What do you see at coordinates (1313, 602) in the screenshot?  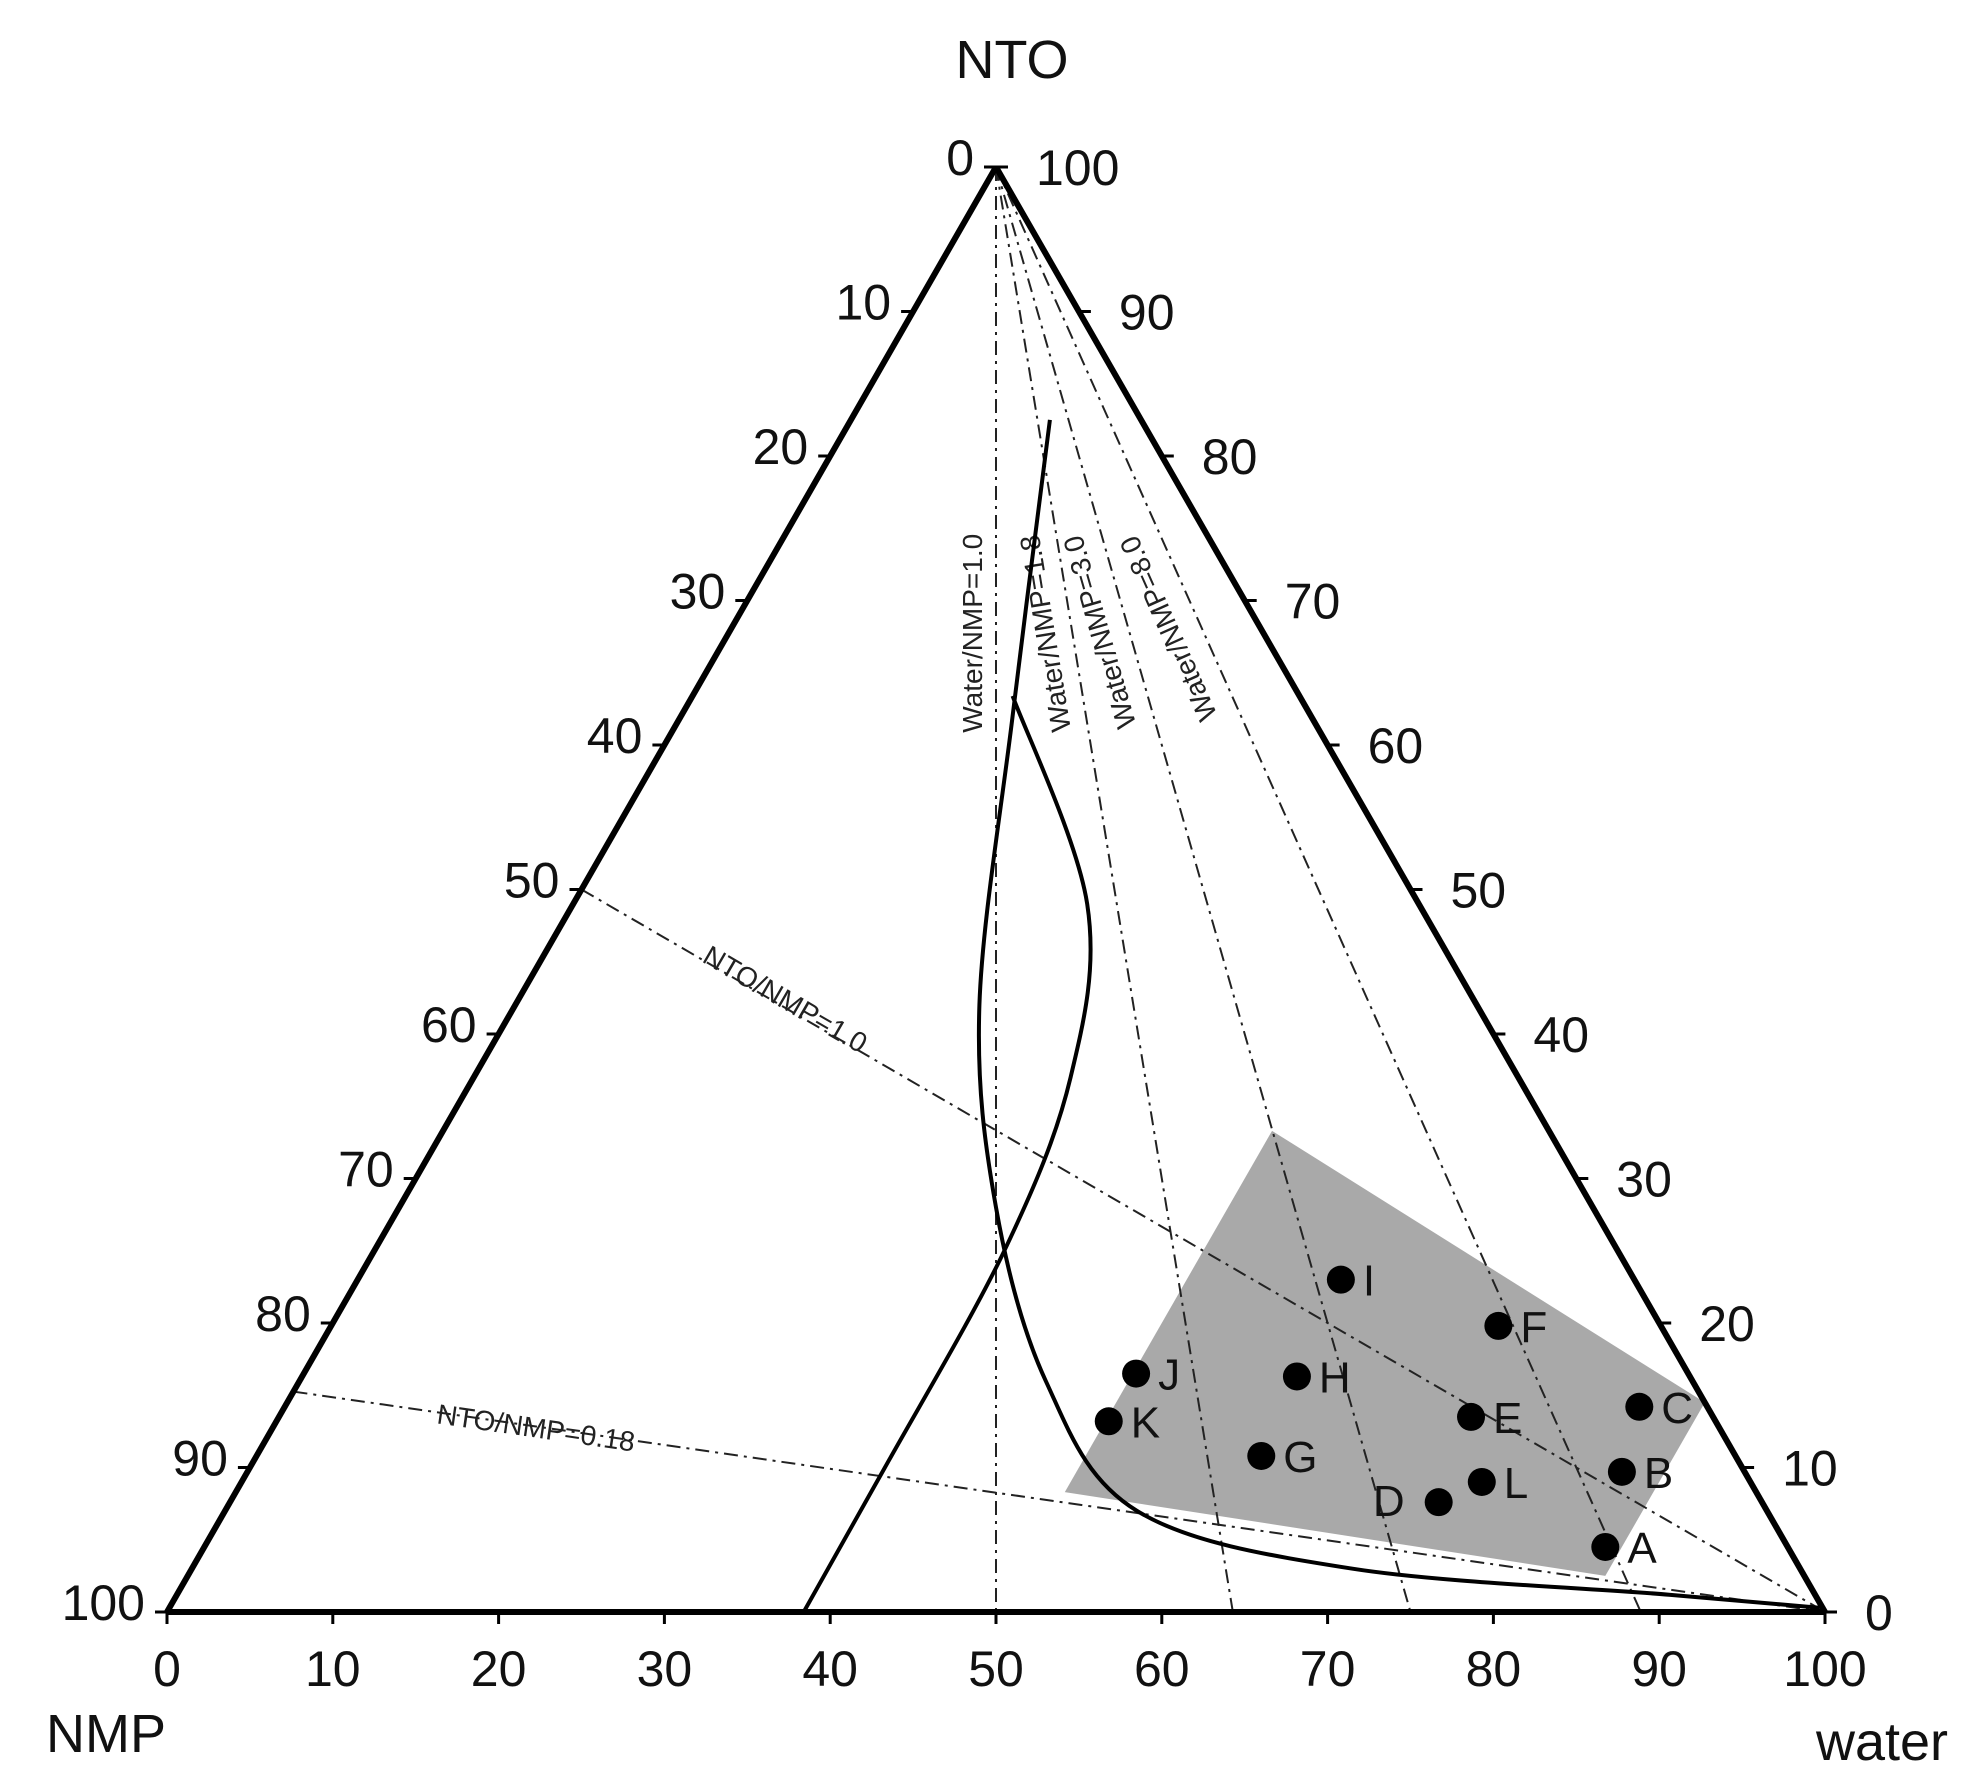 I see `tick-label-NTO-70: 70` at bounding box center [1313, 602].